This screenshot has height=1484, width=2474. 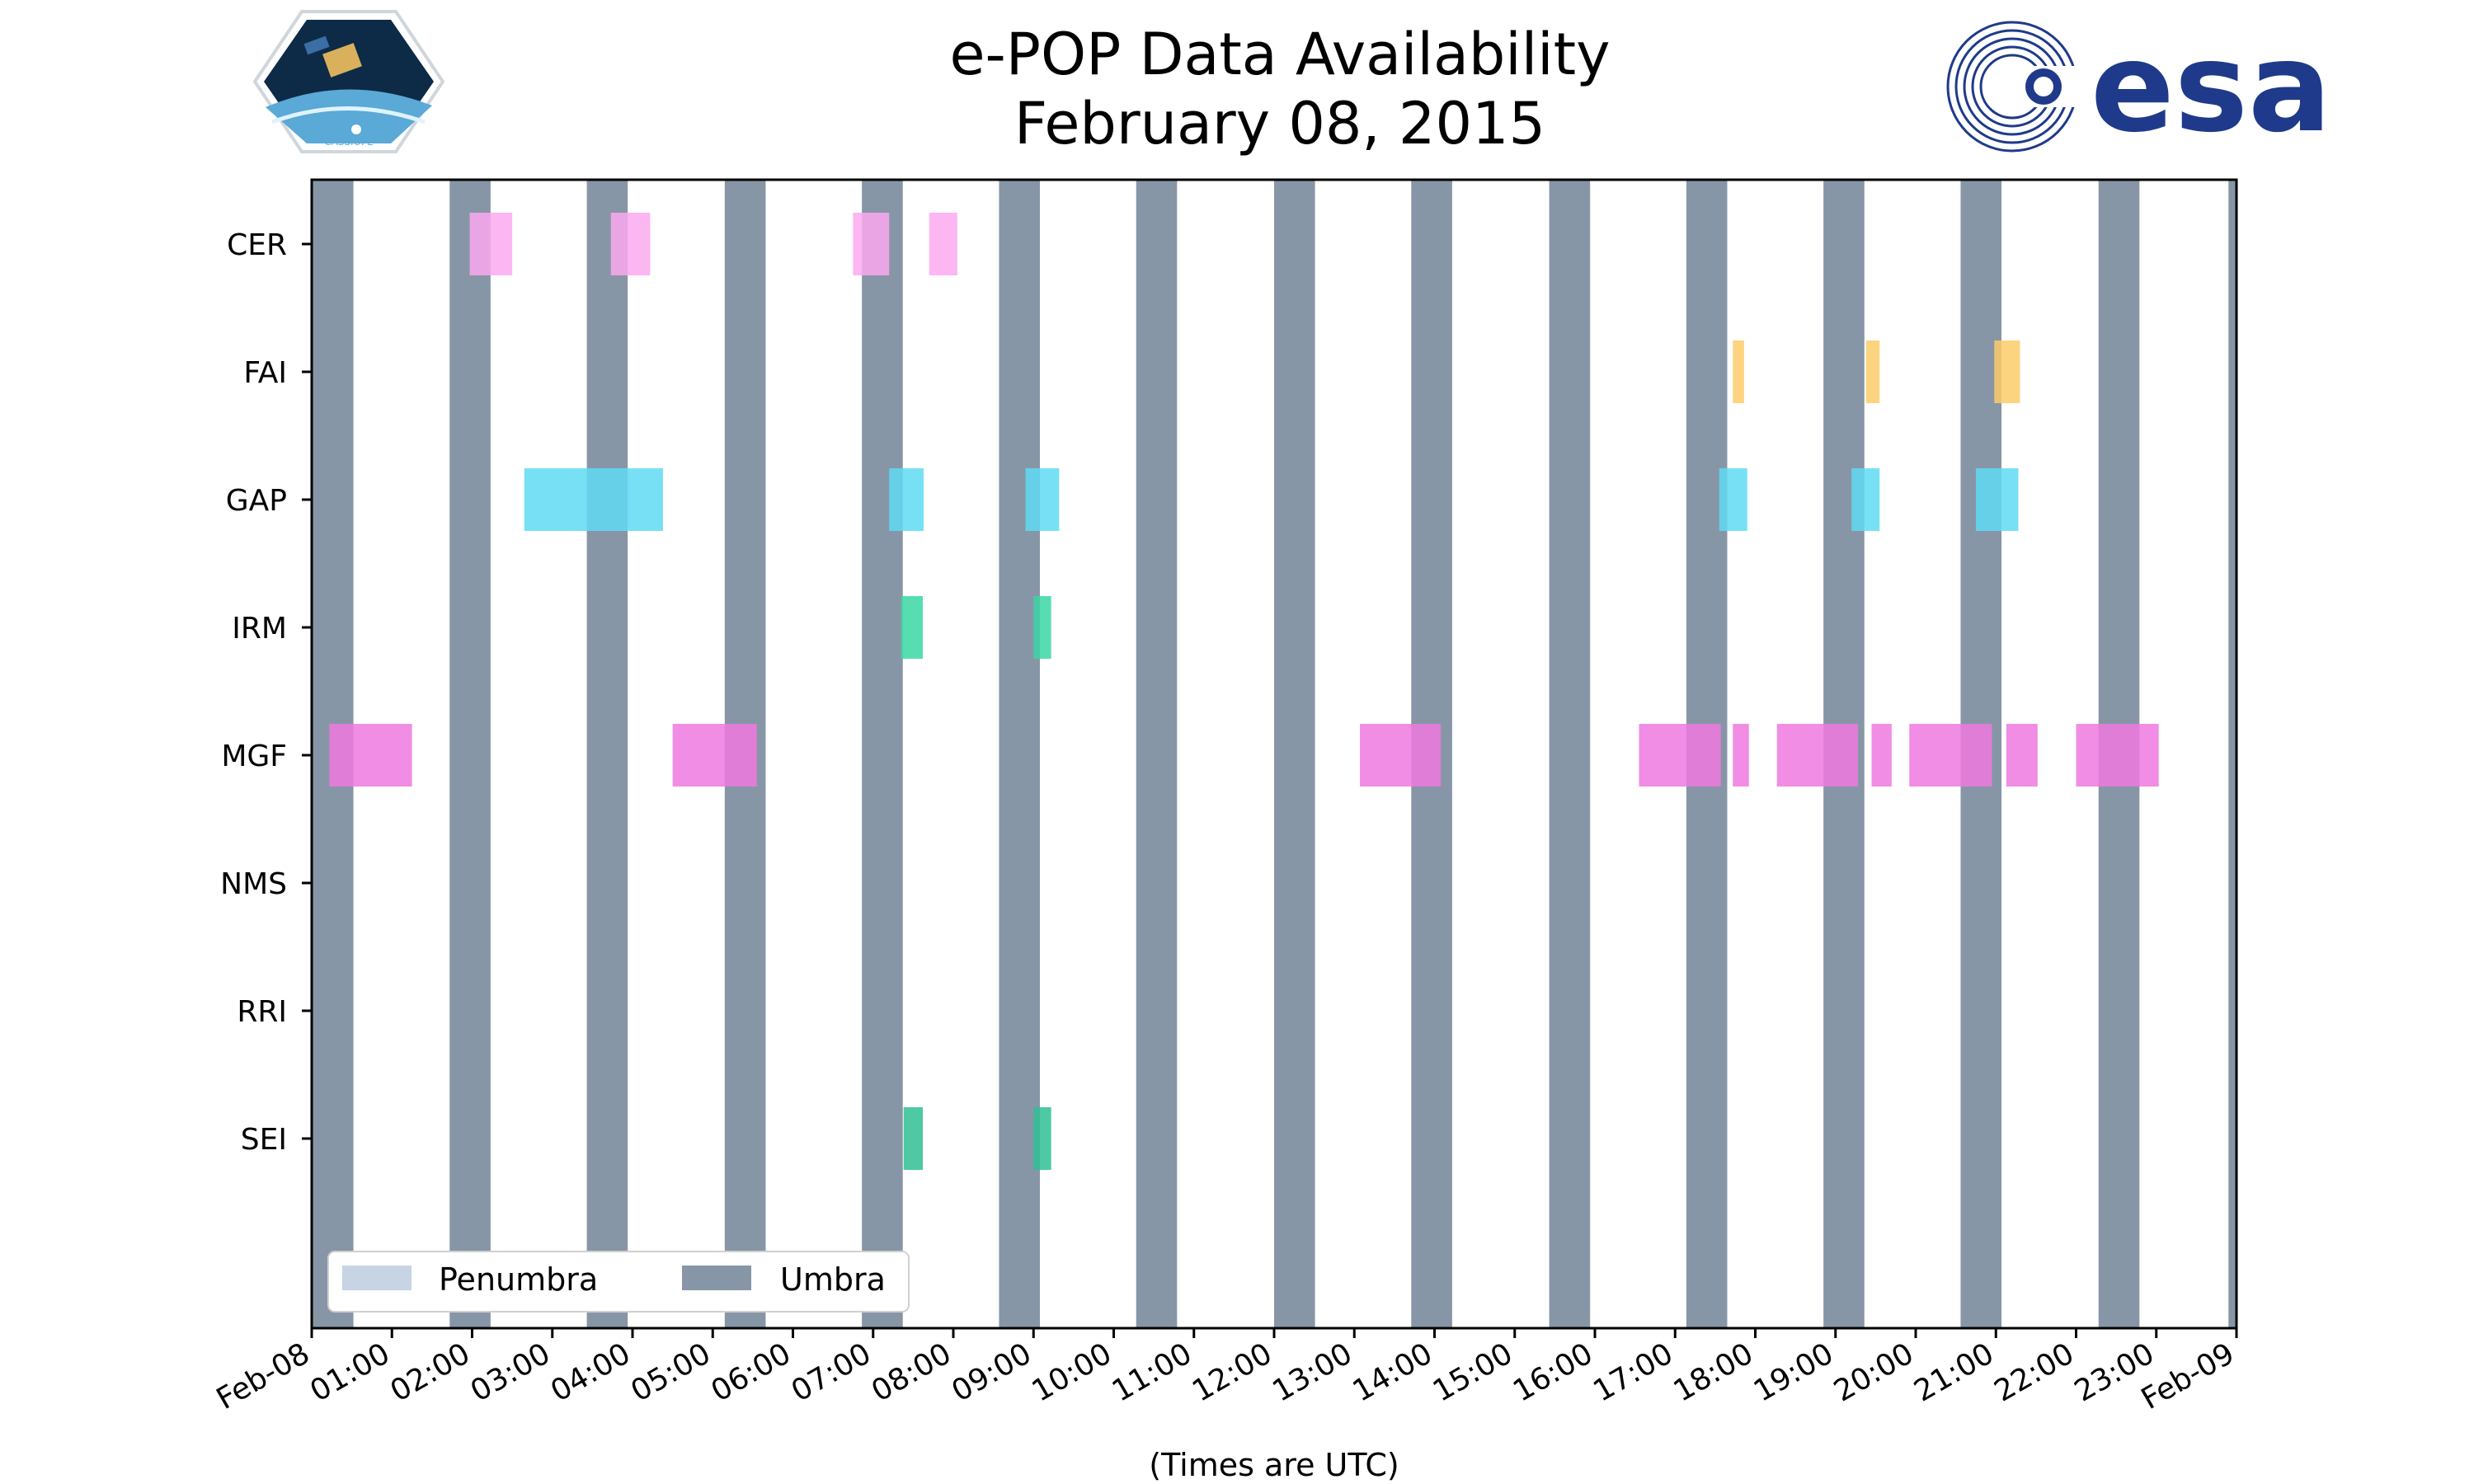 I want to click on x-tick-label-13: 13:00, so click(x=1312, y=1372).